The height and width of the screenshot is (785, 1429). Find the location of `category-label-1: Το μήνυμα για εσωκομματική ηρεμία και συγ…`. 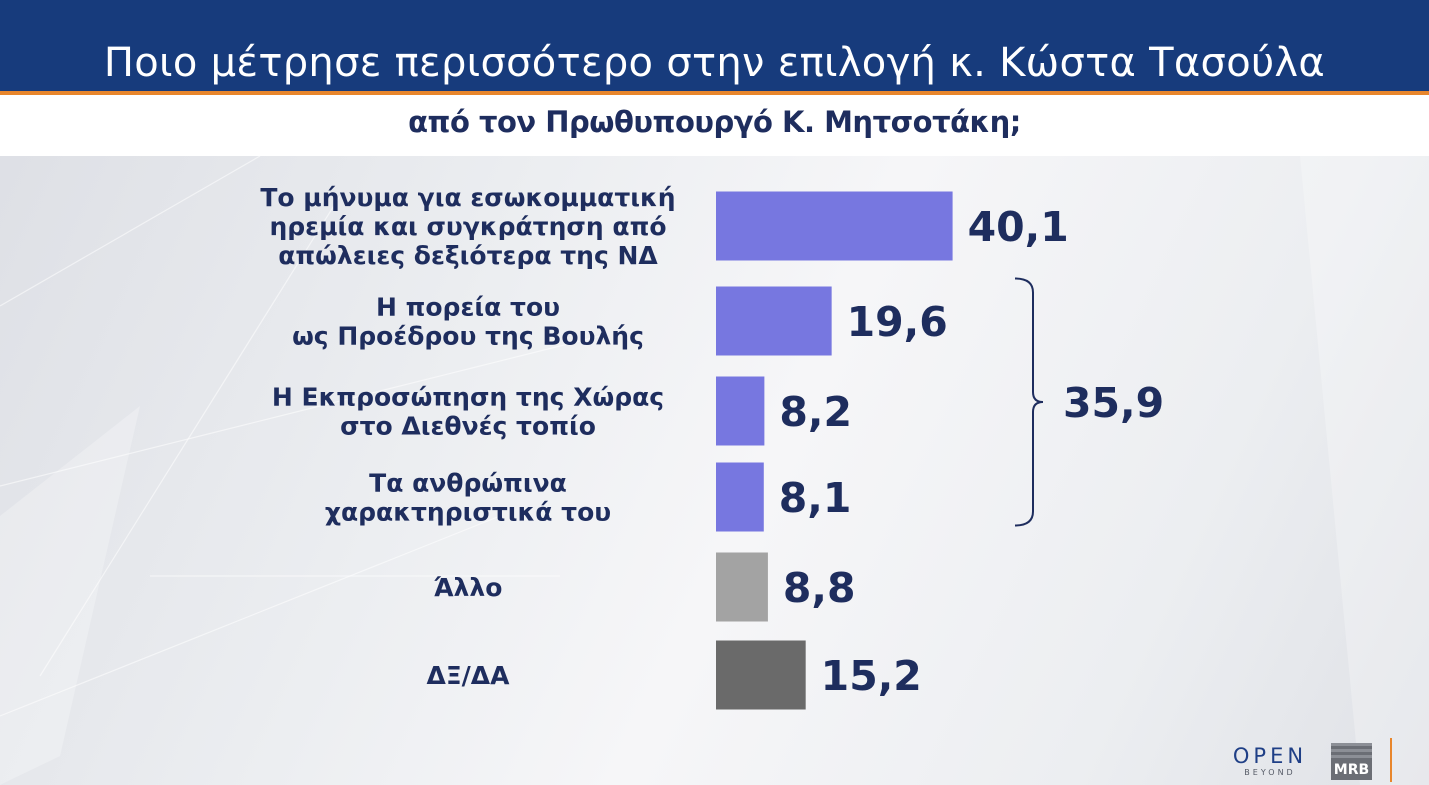

category-label-1: Το μήνυμα για εσωκομματική ηρεμία και συγ… is located at coordinates (467, 226).